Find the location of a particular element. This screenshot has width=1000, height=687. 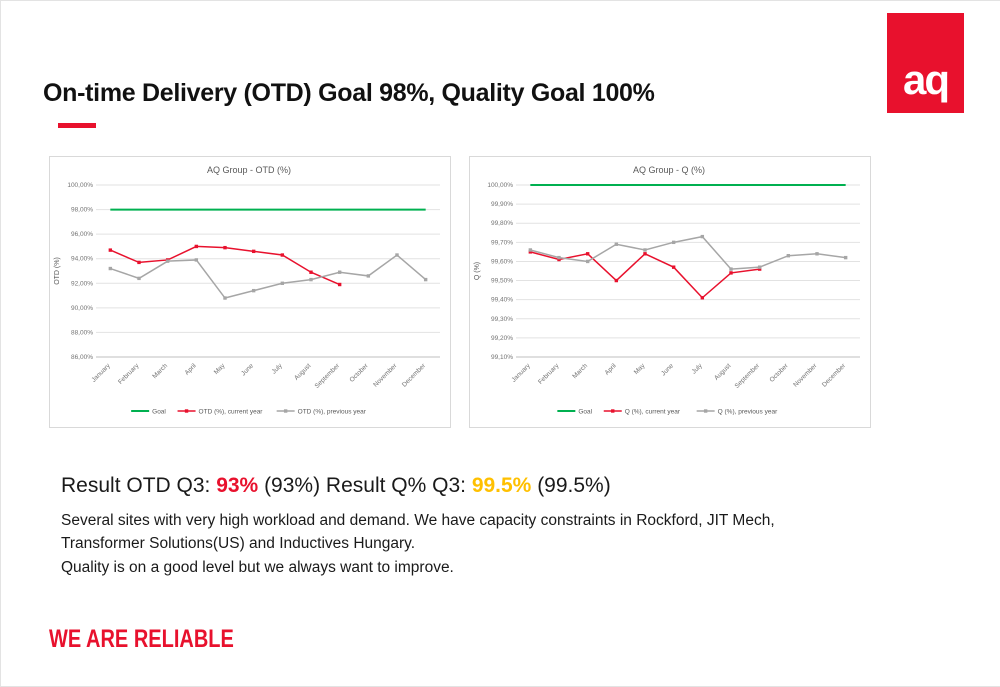

y-tick-label: 88,00% is located at coordinates (82, 332).